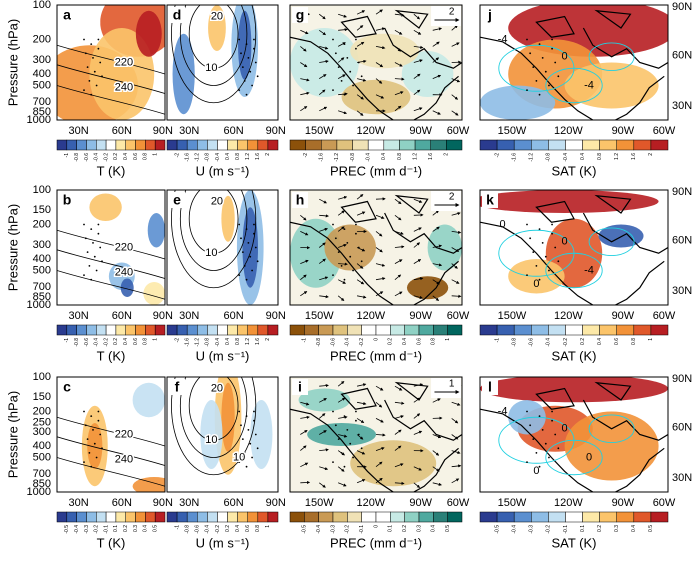 Image resolution: width=700 pixels, height=564 pixels. What do you see at coordinates (573, 542) in the screenshot?
I see `colorbar-title: SAT (K)` at bounding box center [573, 542].